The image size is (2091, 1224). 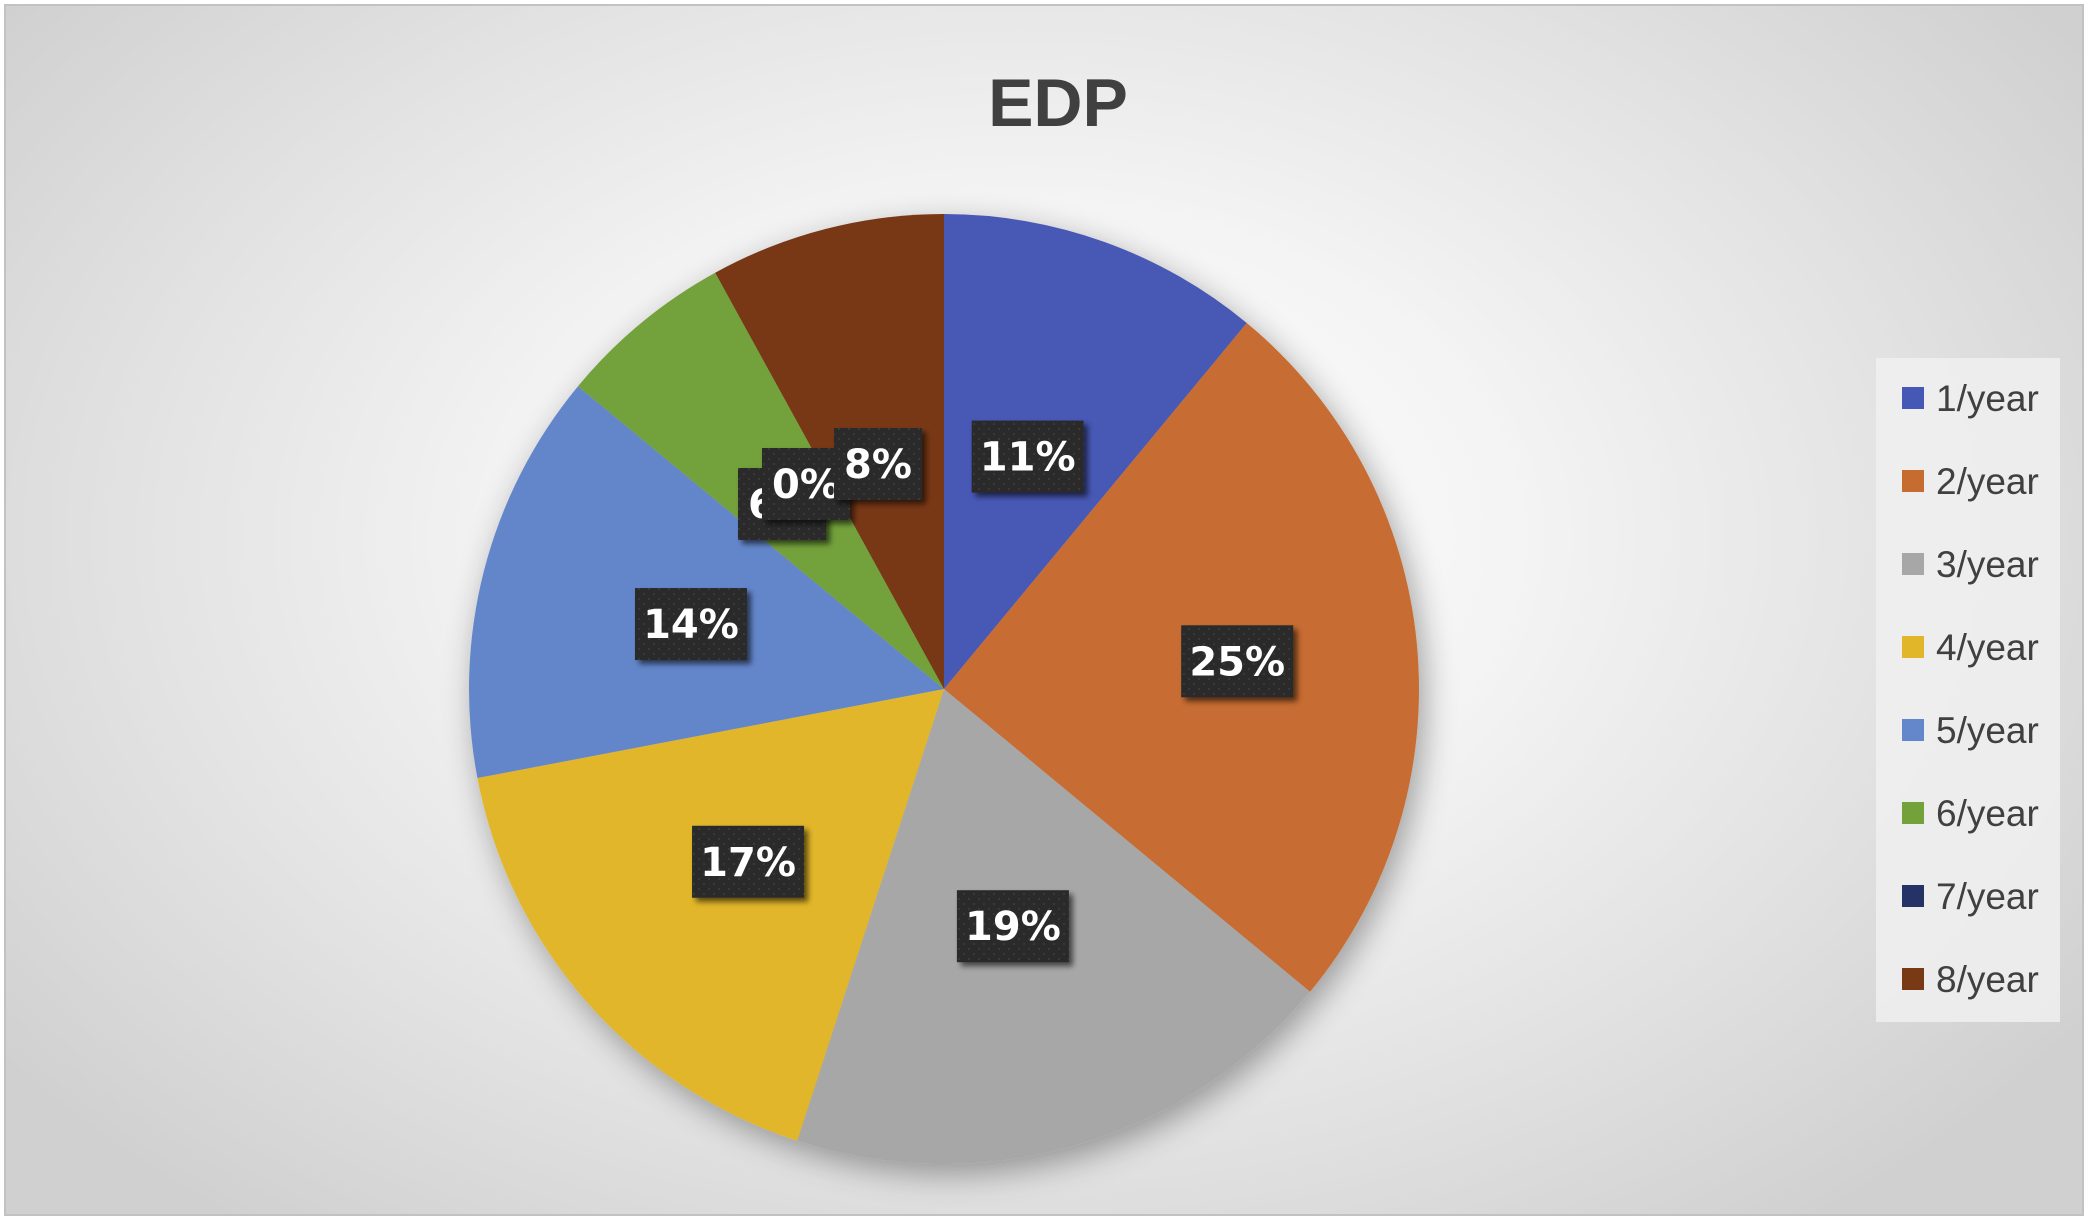 I want to click on legend-item-8-year: 8/year, so click(x=1970, y=979).